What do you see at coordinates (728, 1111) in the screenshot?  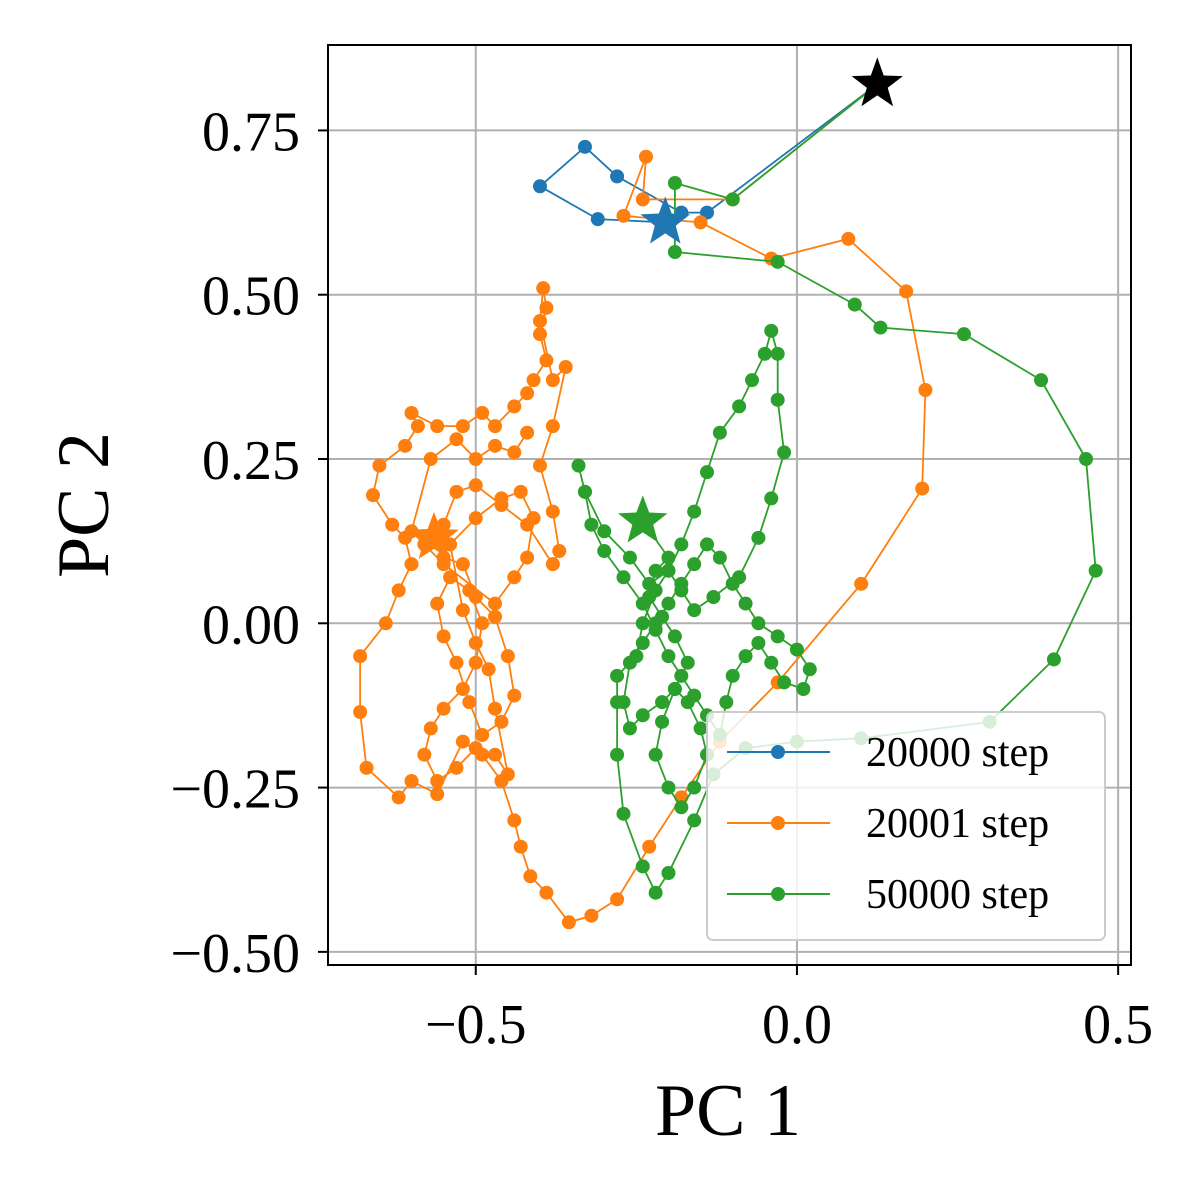 I see `x-axis-label: PC 1` at bounding box center [728, 1111].